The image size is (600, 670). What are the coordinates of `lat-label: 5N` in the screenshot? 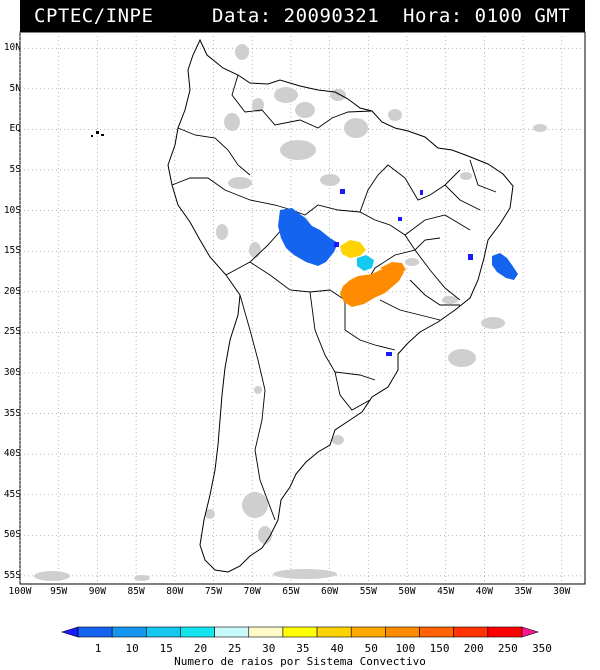 It's located at (15, 88).